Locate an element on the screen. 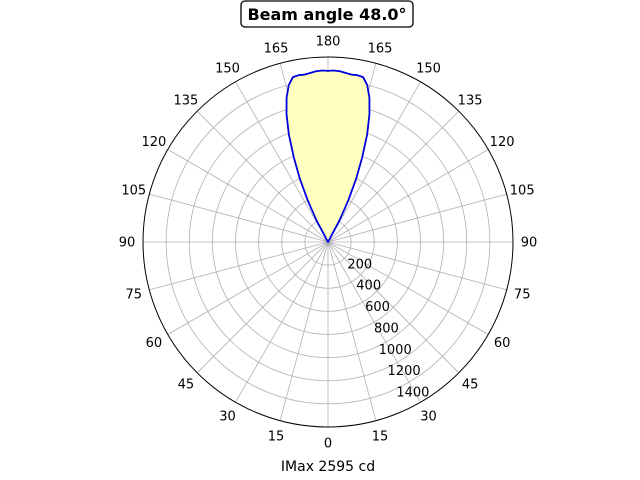 The height and width of the screenshot is (480, 640). x-axis-label: IMax 2595 cd is located at coordinates (328, 467).